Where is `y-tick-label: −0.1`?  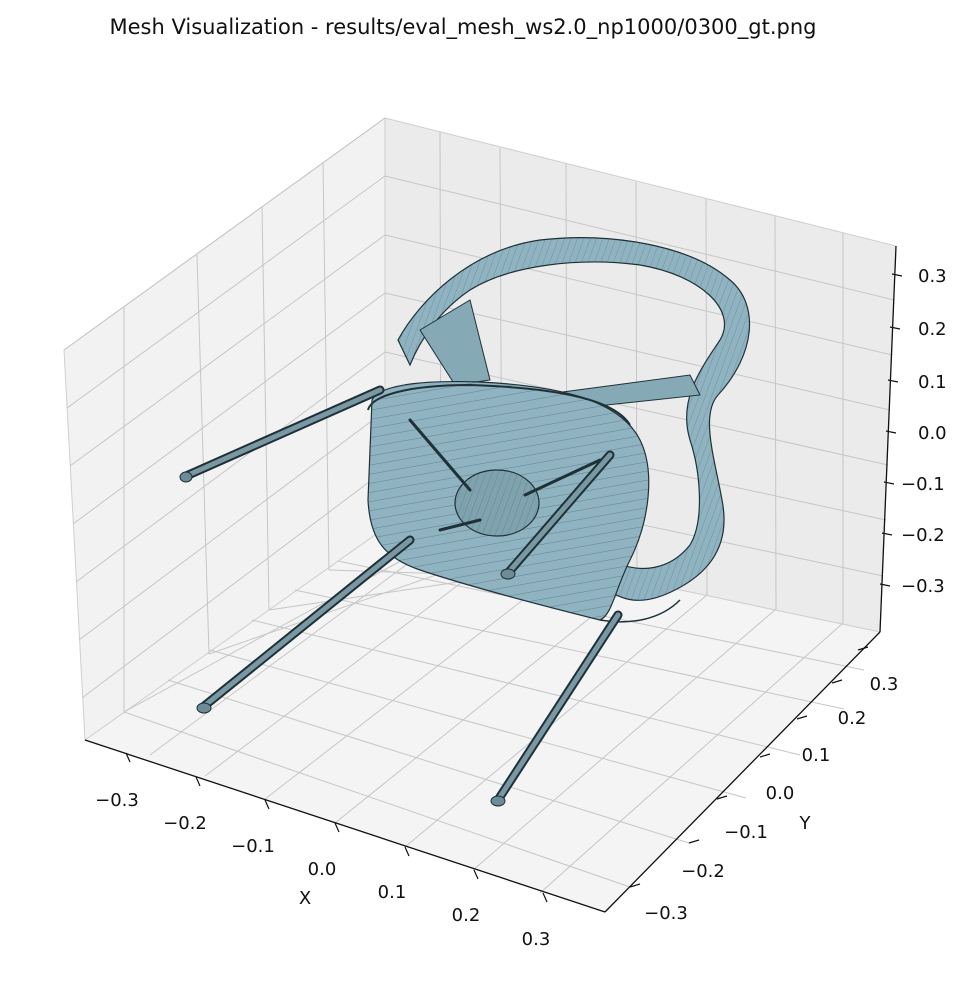 y-tick-label: −0.1 is located at coordinates (746, 832).